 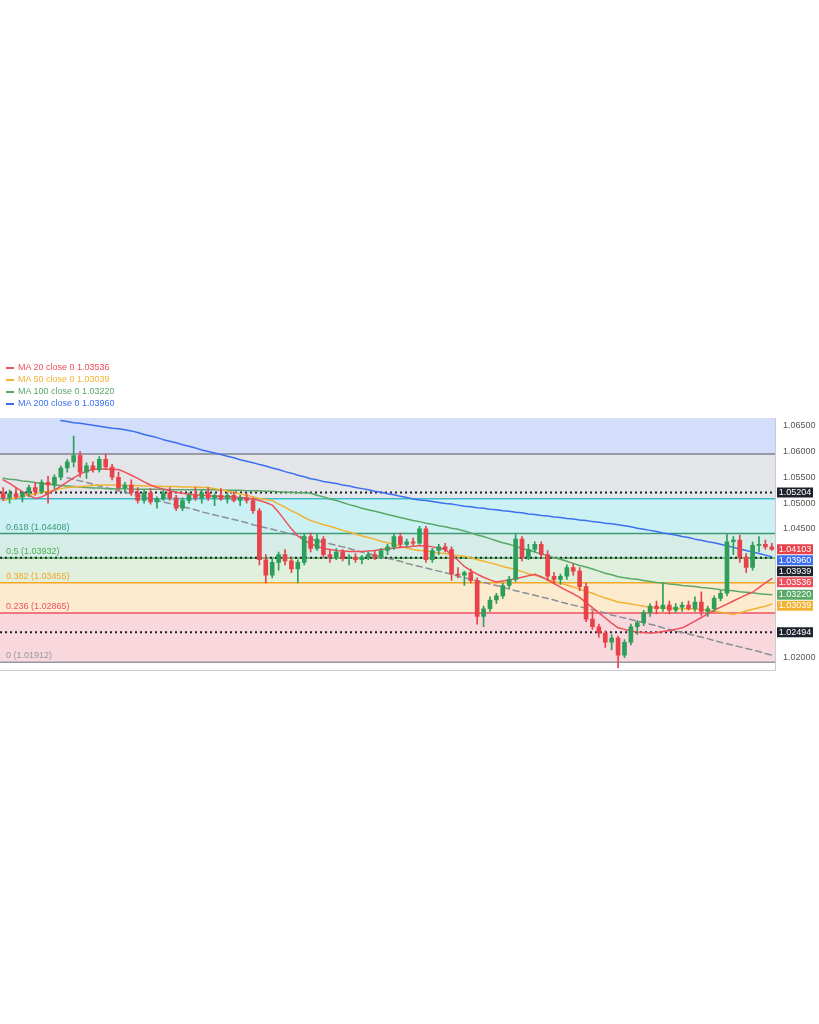 I want to click on legend-label: MA 20 close 0 1.03536, so click(x=64, y=367).